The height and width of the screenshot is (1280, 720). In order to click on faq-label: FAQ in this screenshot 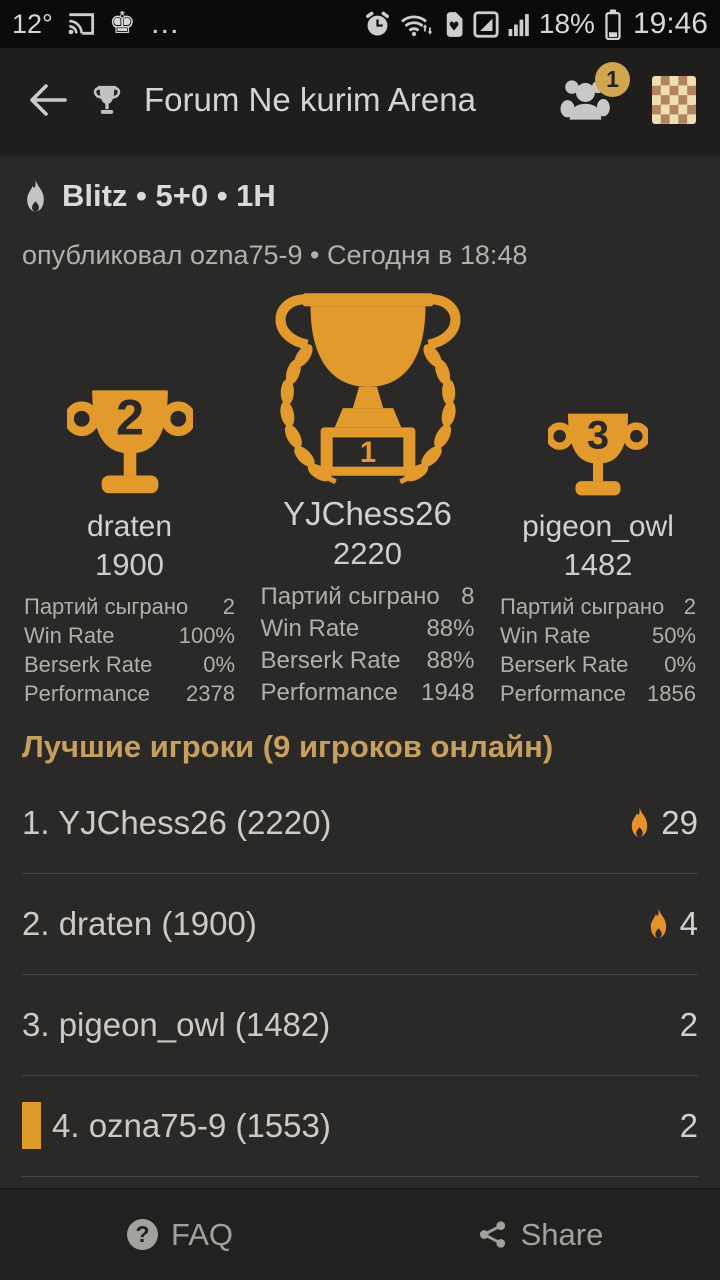, I will do `click(201, 1234)`.